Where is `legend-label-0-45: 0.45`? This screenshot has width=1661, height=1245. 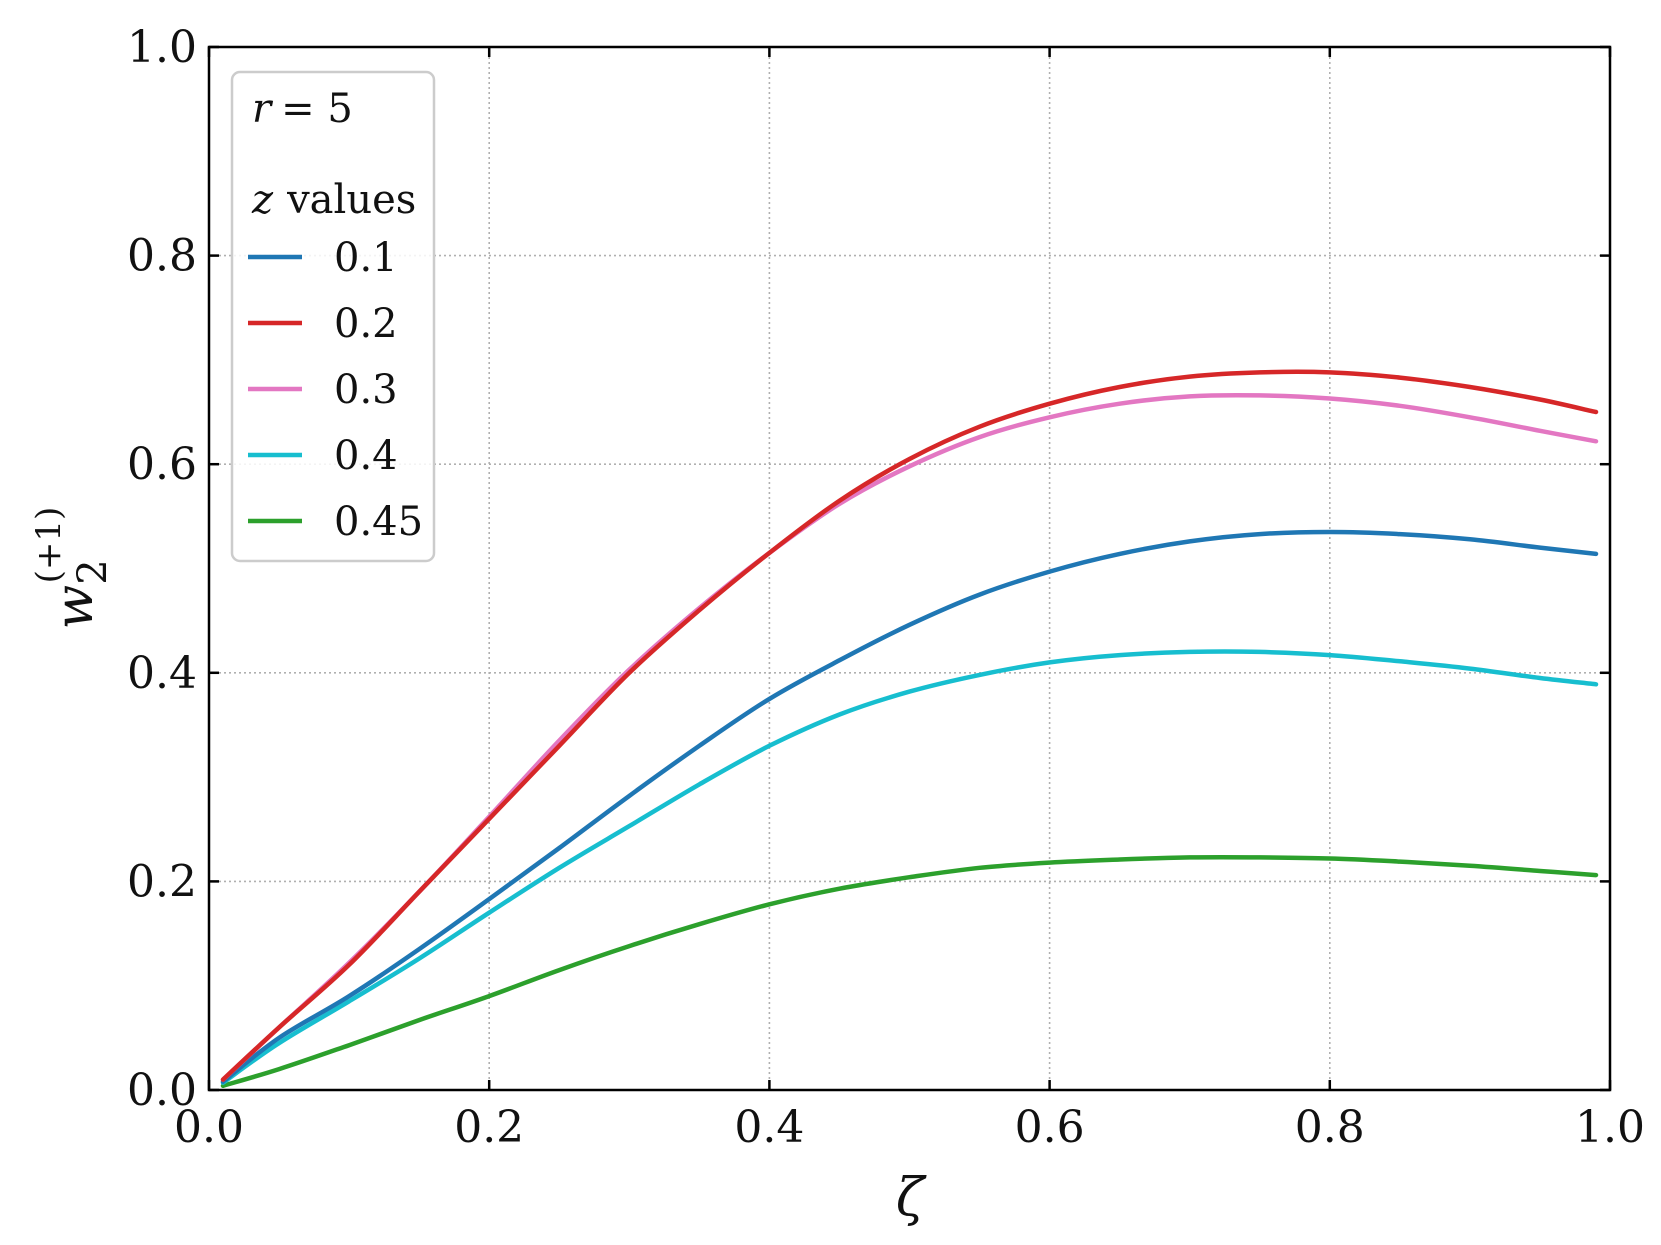 legend-label-0-45: 0.45 is located at coordinates (378, 522).